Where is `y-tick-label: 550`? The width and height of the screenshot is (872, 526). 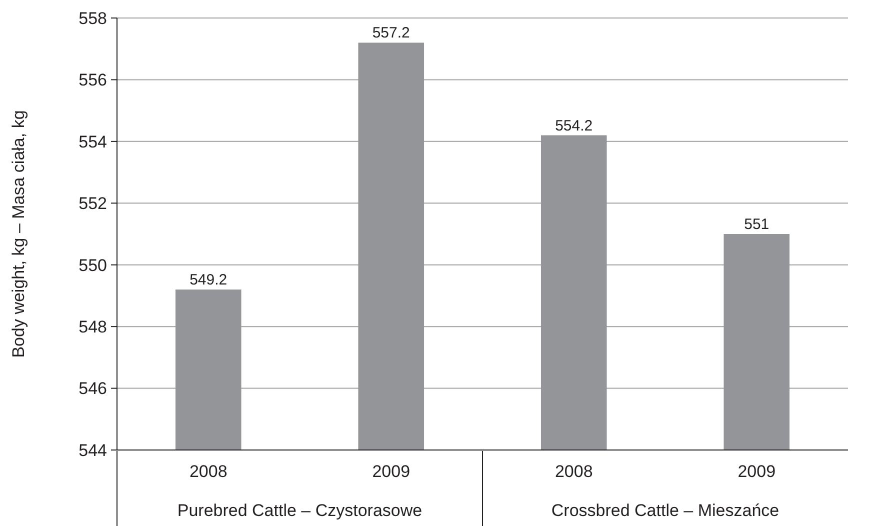
y-tick-label: 550 is located at coordinates (92, 265).